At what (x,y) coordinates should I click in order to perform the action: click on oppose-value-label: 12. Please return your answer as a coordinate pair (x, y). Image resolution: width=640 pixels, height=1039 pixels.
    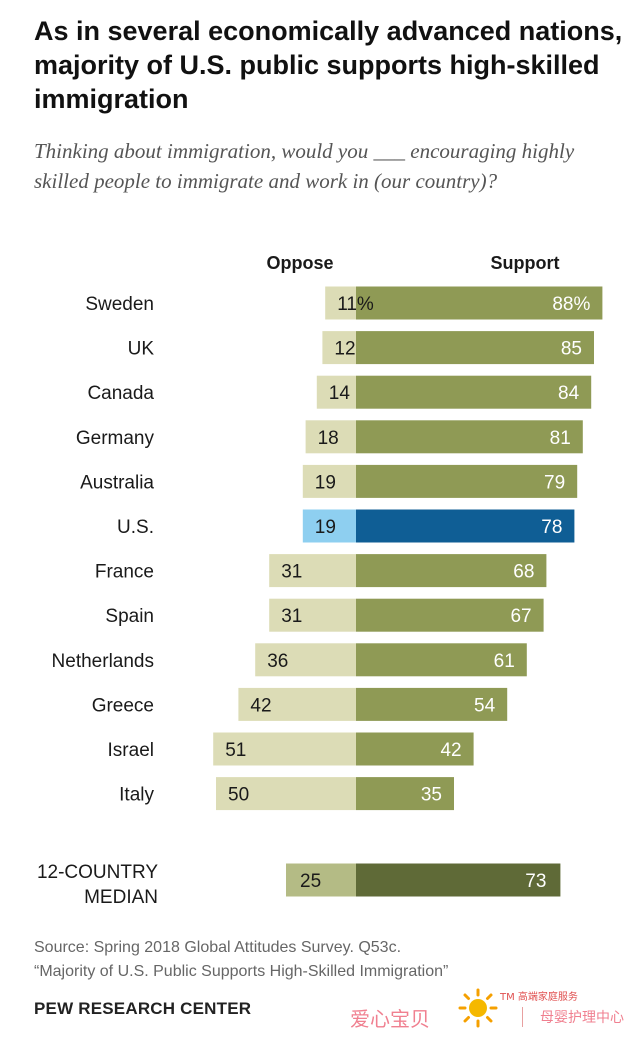
    Looking at the image, I should click on (344, 349).